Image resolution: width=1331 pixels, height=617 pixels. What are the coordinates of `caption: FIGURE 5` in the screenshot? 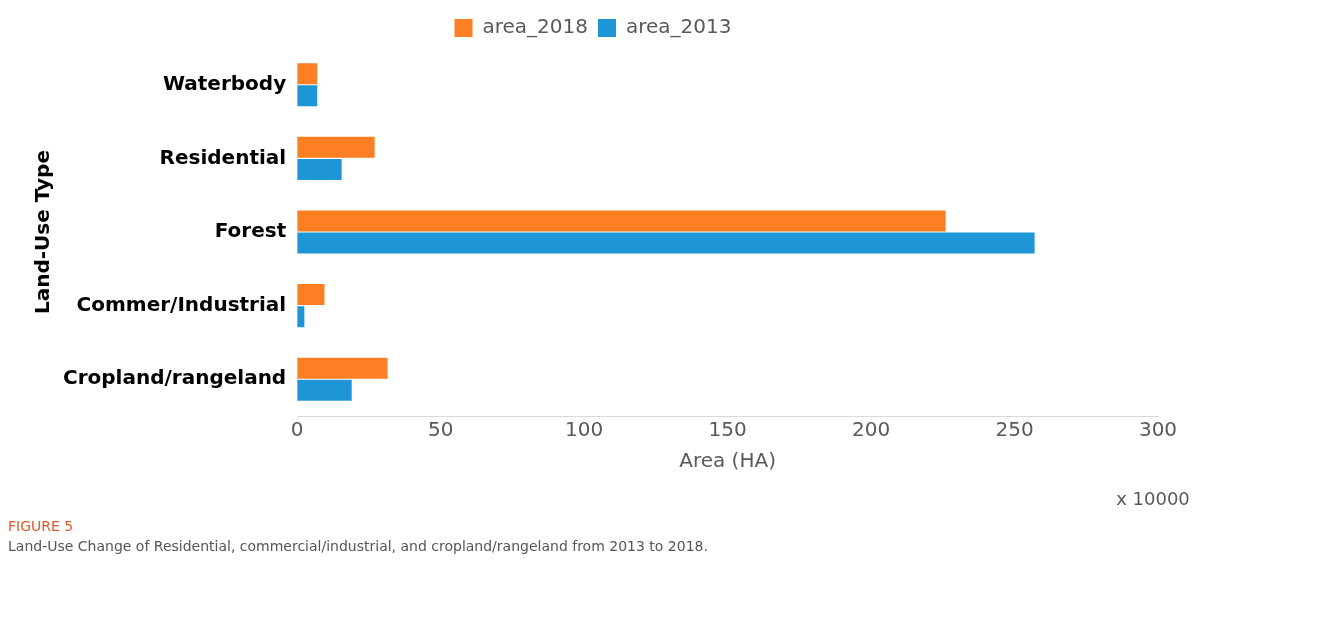 It's located at (41, 526).